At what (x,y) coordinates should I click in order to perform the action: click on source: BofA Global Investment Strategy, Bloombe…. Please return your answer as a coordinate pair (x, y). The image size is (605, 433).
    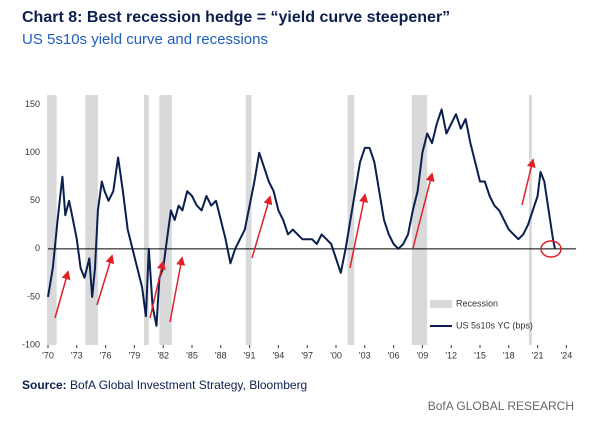
    Looking at the image, I should click on (188, 385).